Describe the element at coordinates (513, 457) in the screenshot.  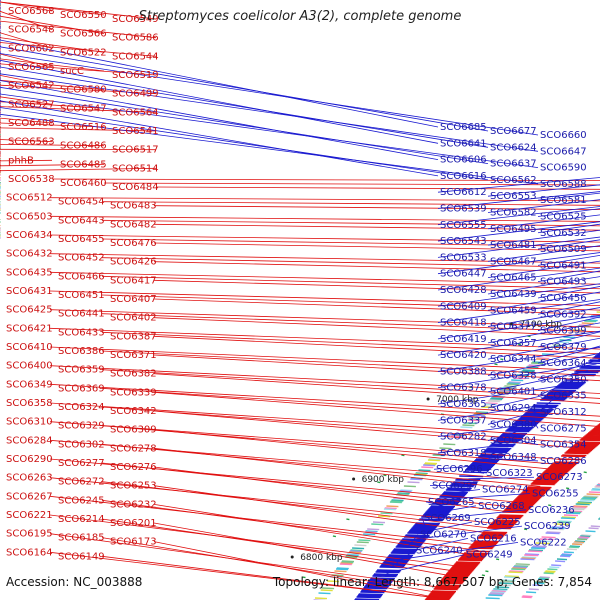
I see `gene-label-right: SCO6348` at that location.